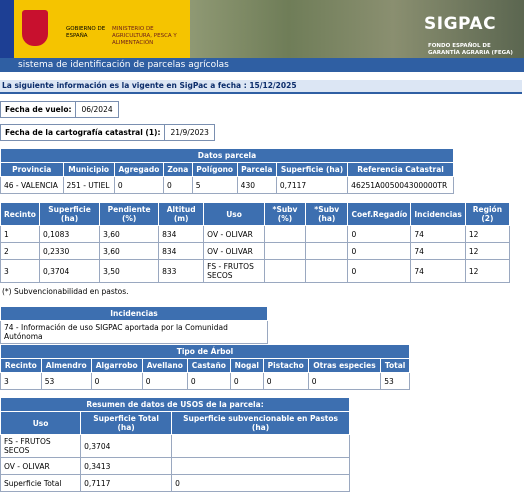 Image resolution: width=524 pixels, height=492 pixels. I want to click on title-row: Datos parcela, so click(227, 155).